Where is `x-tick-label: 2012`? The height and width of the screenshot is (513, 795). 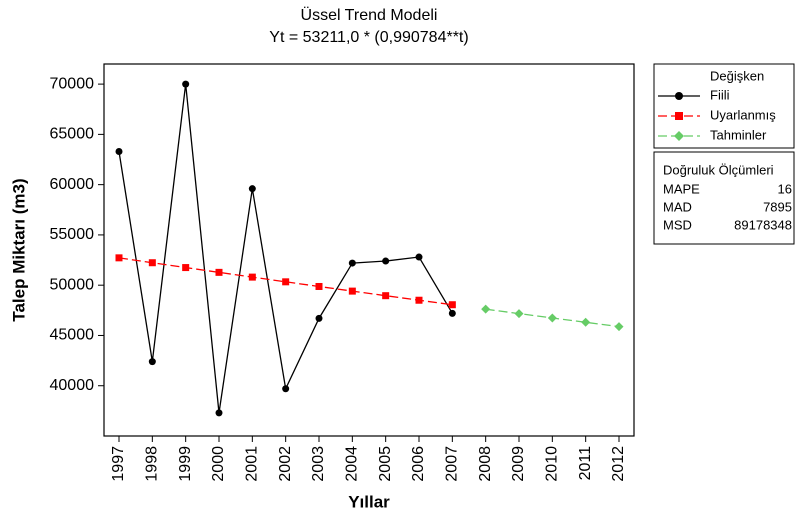
x-tick-label: 2012 is located at coordinates (618, 464).